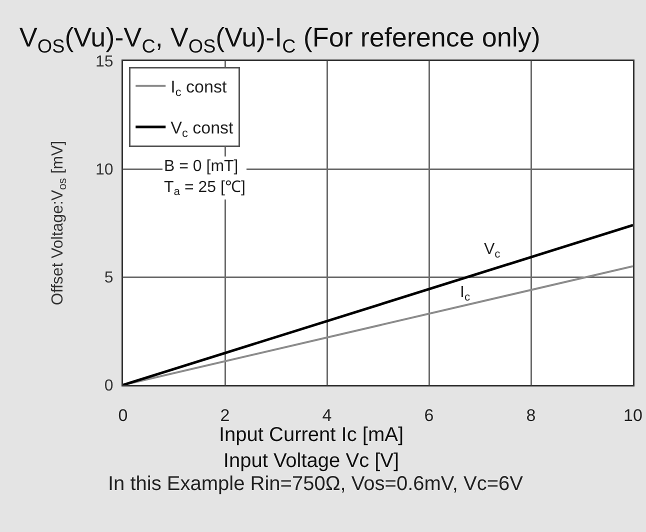 This screenshot has height=532, width=646. I want to click on annotation: I$_{c}$, so click(465, 294).